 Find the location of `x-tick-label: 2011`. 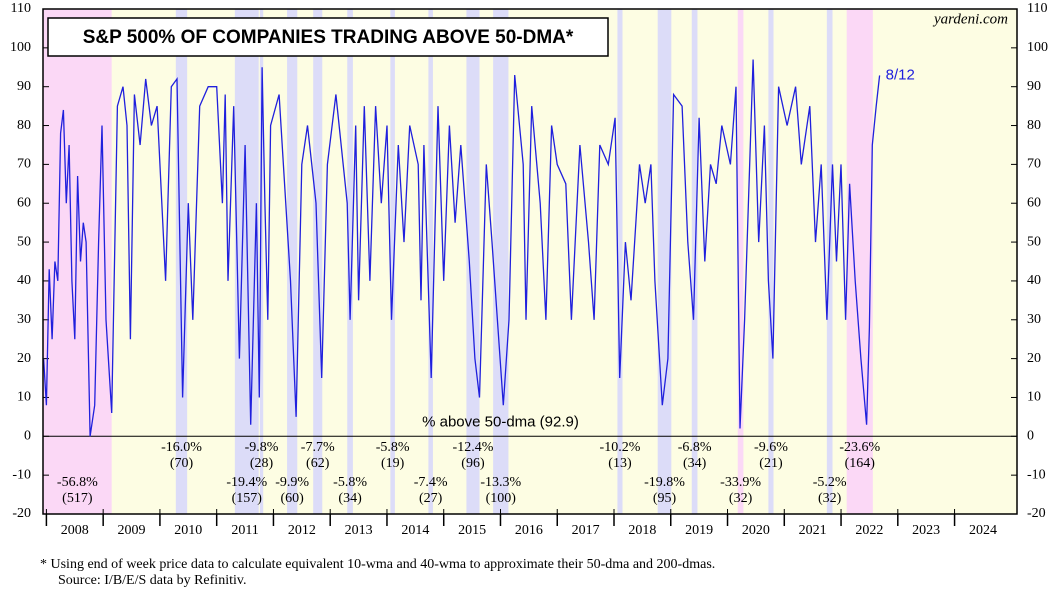

x-tick-label: 2011 is located at coordinates (244, 530).